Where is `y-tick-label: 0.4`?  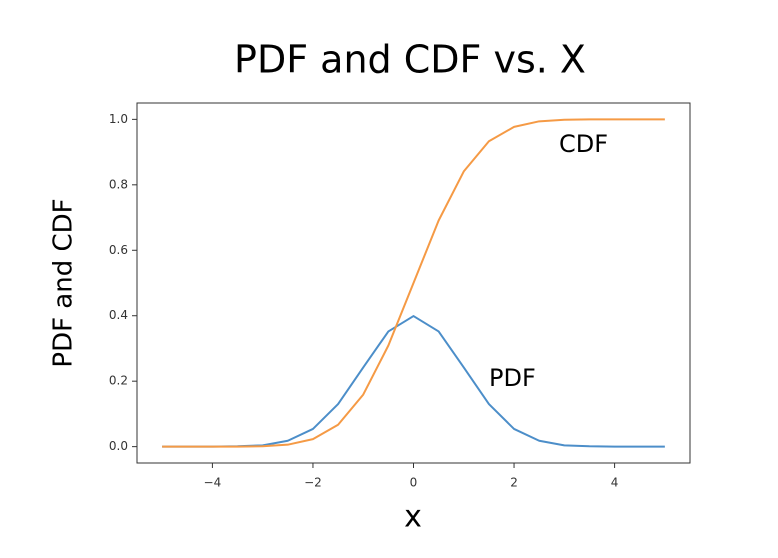
y-tick-label: 0.4 is located at coordinates (118, 315).